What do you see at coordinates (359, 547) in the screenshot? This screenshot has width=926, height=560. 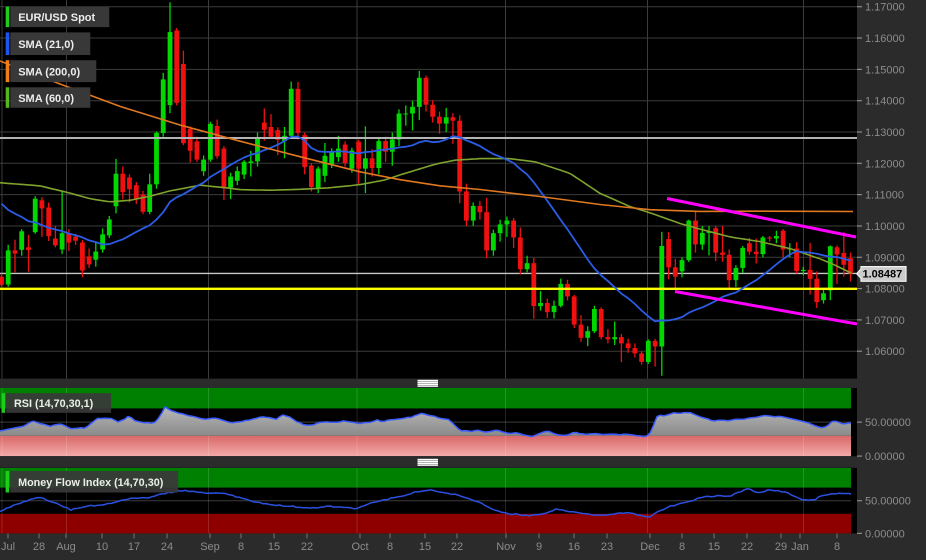 I see `svg-text: Oct` at bounding box center [359, 547].